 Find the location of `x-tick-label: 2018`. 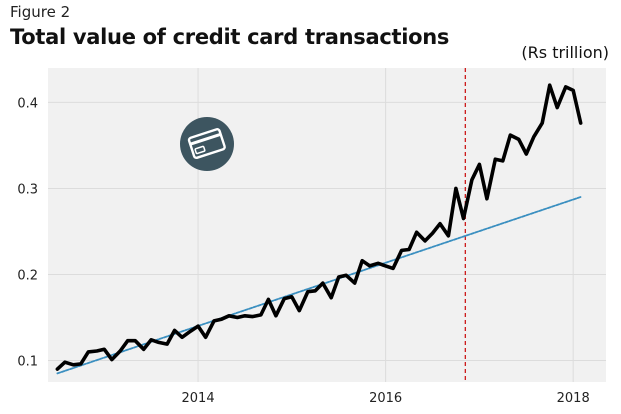

x-tick-label: 2018 is located at coordinates (573, 398).